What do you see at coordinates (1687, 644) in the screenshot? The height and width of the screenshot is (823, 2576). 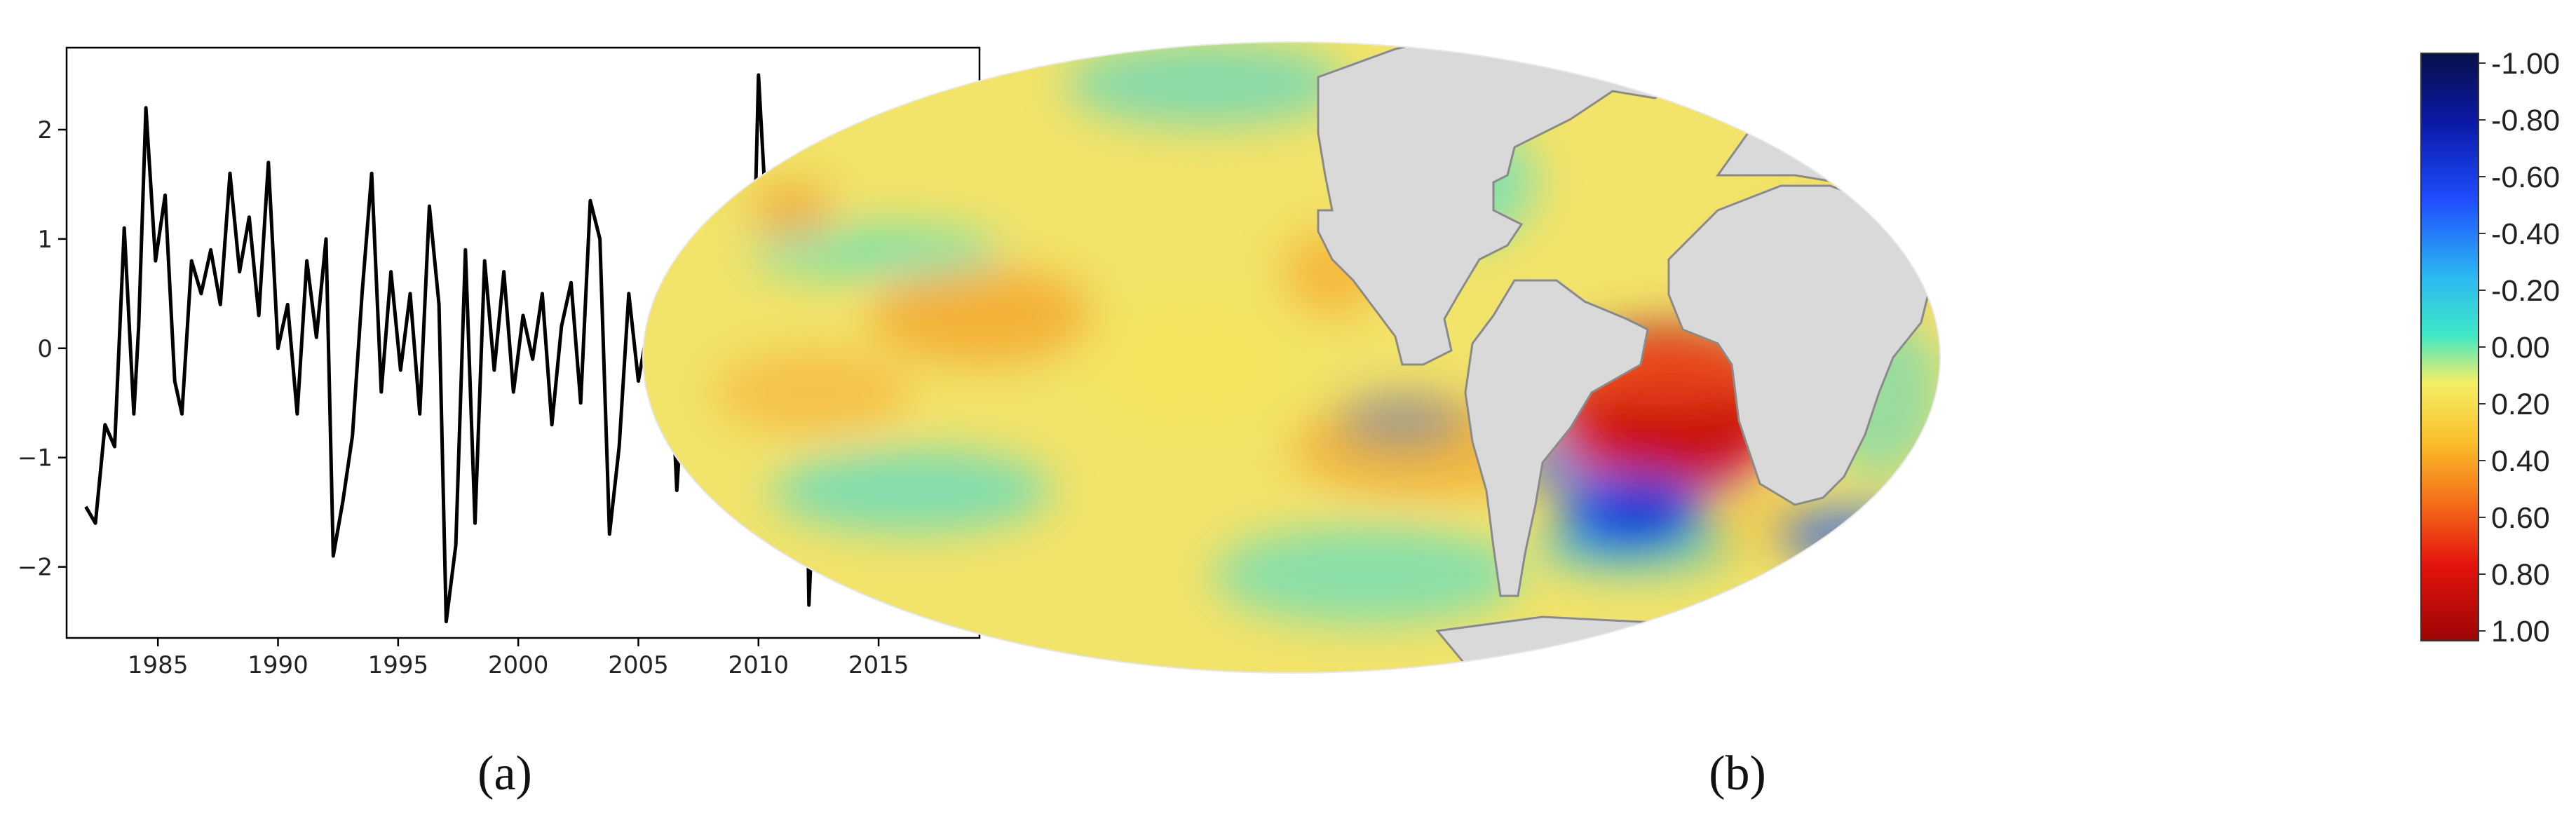 I see `antarctica-land` at bounding box center [1687, 644].